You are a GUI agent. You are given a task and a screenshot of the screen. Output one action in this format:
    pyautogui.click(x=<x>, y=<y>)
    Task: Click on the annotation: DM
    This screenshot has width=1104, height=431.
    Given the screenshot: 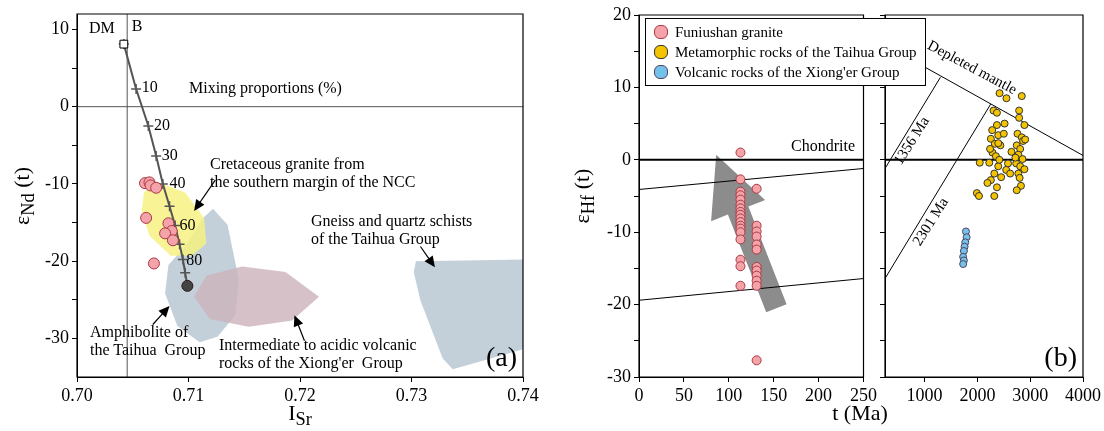 What is the action you would take?
    pyautogui.click(x=102, y=28)
    